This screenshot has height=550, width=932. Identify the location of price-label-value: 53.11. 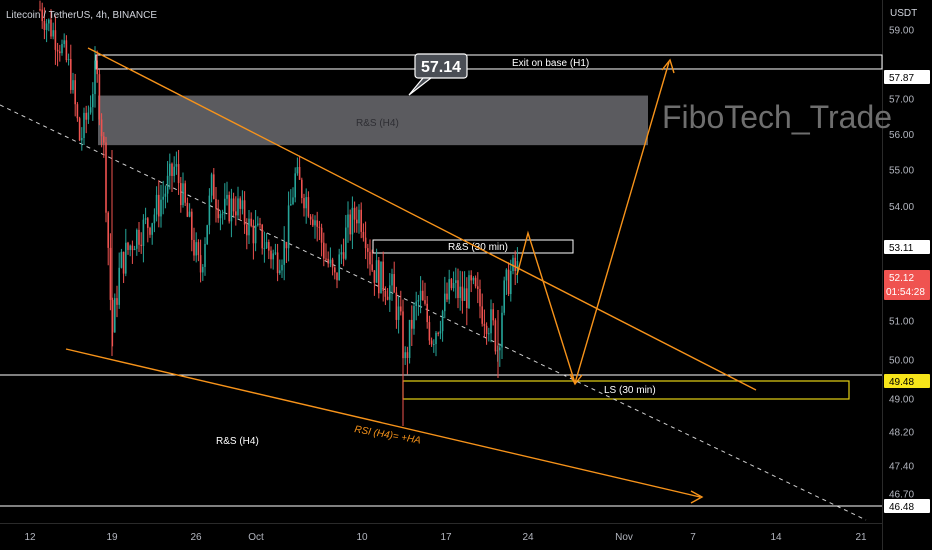
(901, 248).